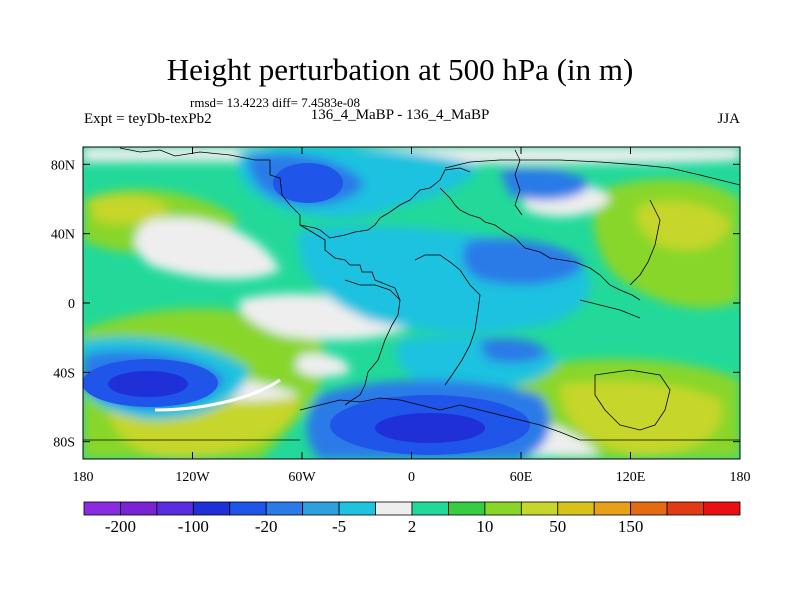  I want to click on field-madagascar-trough, so click(514, 351).